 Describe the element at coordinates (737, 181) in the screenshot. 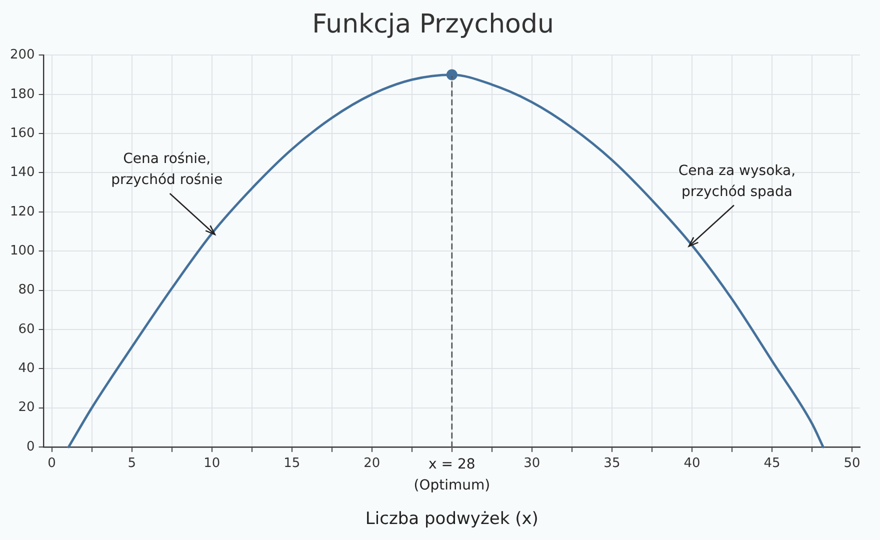

I see `annotation: Cena za wysoka, przychód spada` at that location.